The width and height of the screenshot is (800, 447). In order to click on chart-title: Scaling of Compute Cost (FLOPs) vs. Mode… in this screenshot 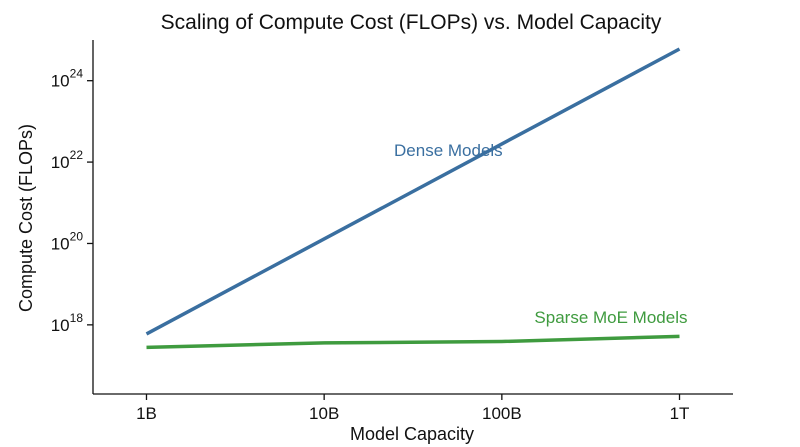, I will do `click(411, 22)`.